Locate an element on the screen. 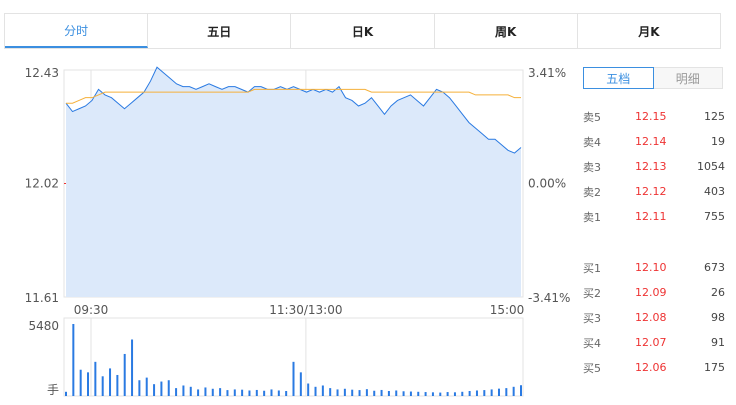  ask-price: 12.13 is located at coordinates (651, 166).